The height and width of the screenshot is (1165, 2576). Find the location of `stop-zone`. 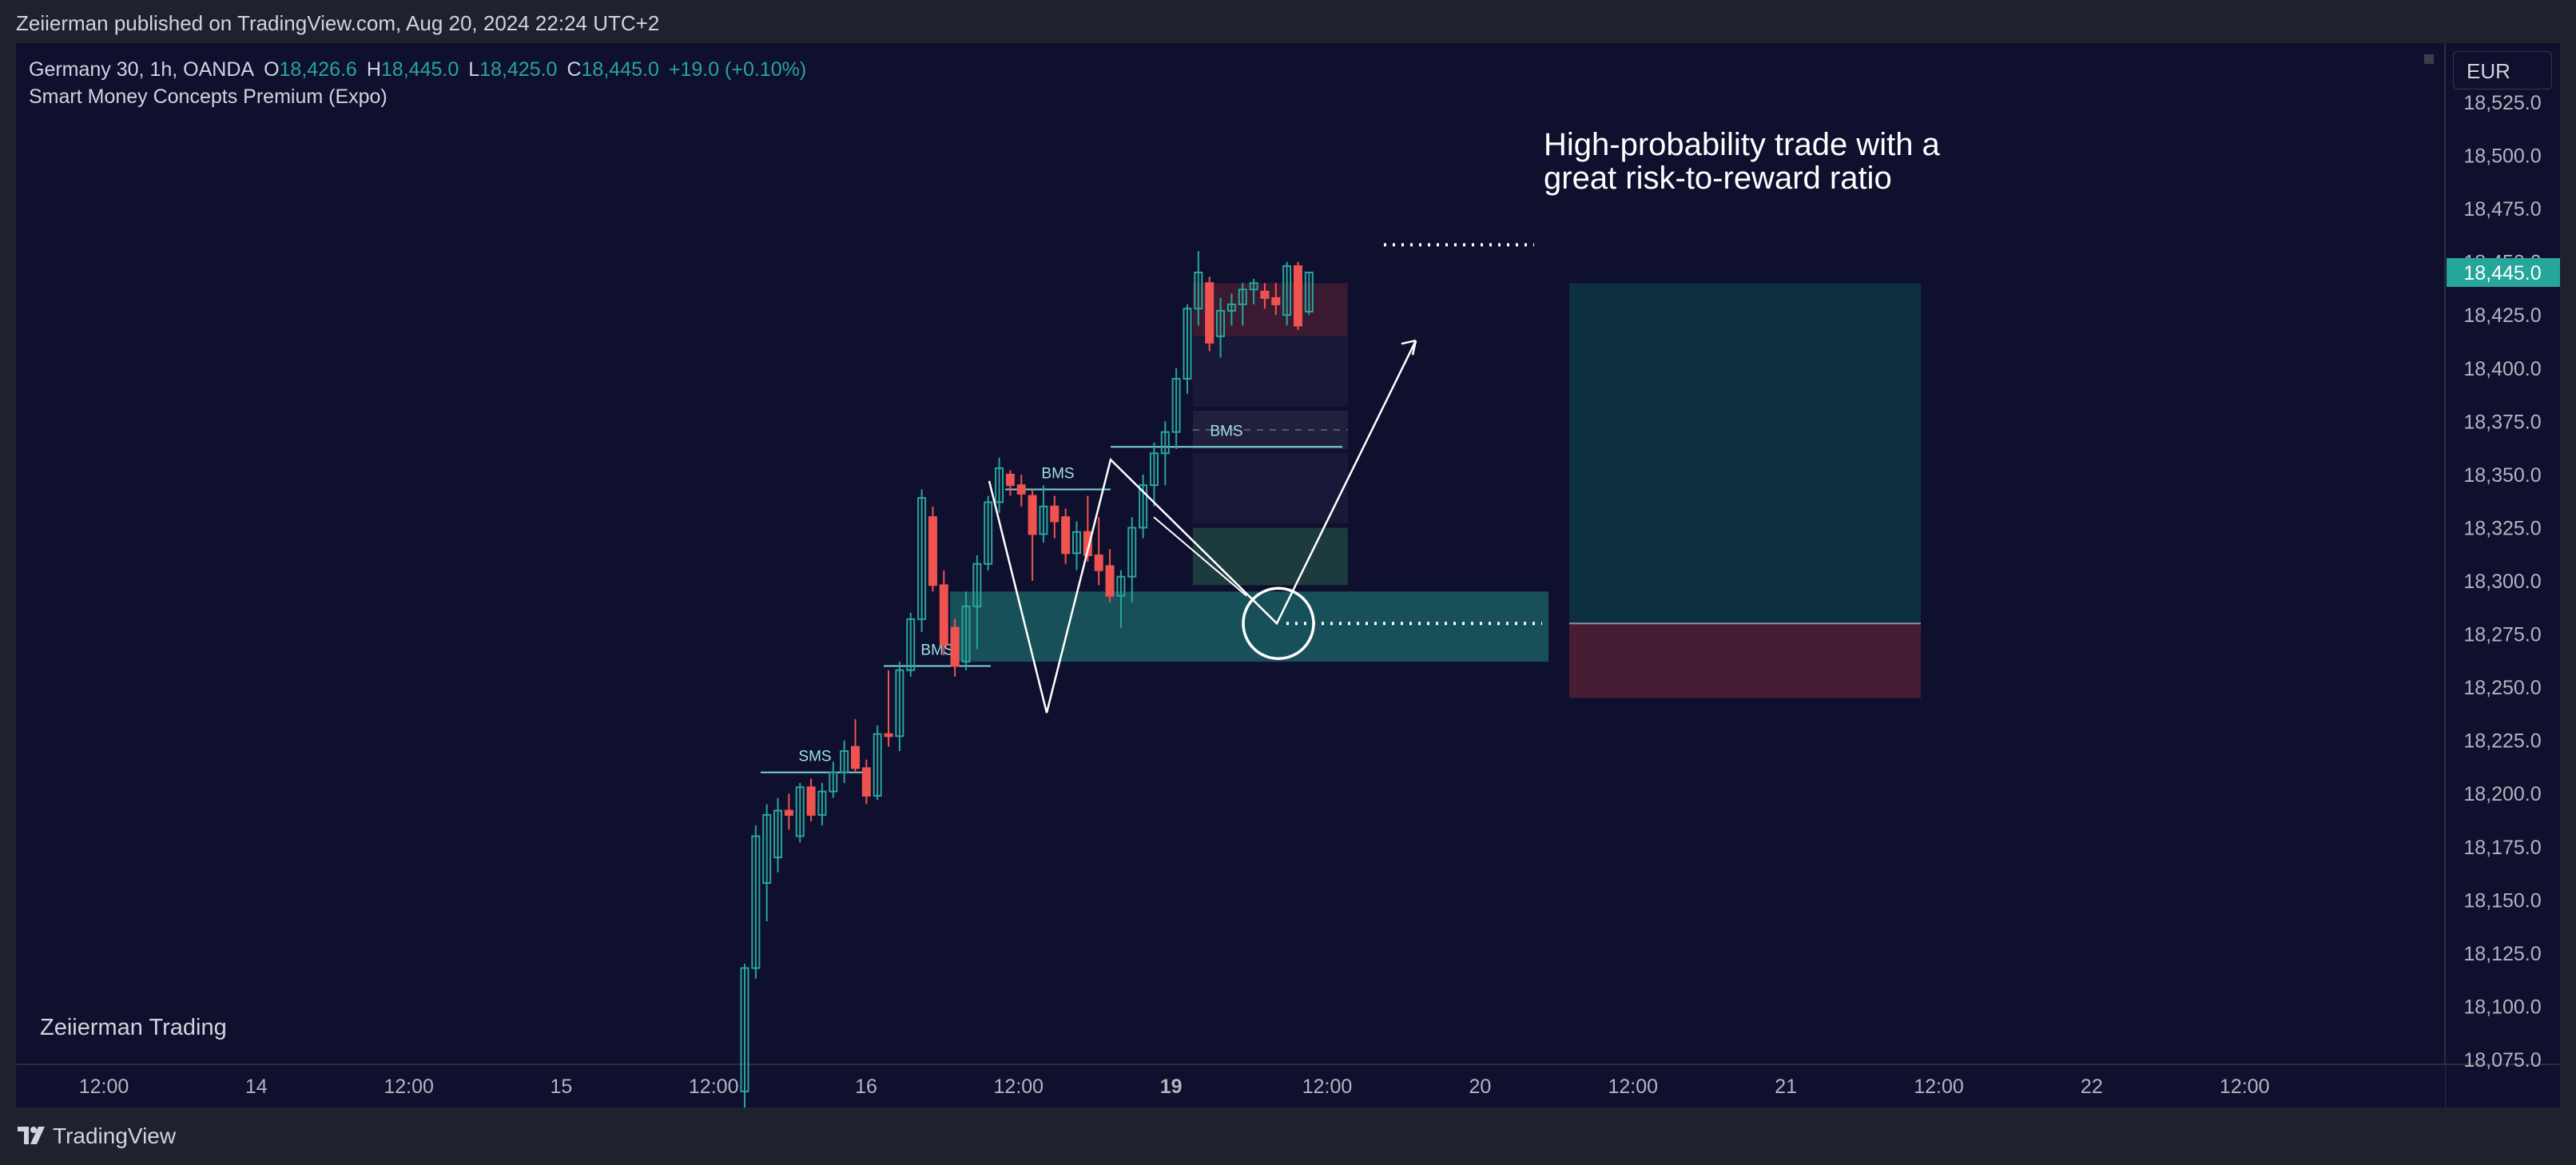

stop-zone is located at coordinates (1745, 661).